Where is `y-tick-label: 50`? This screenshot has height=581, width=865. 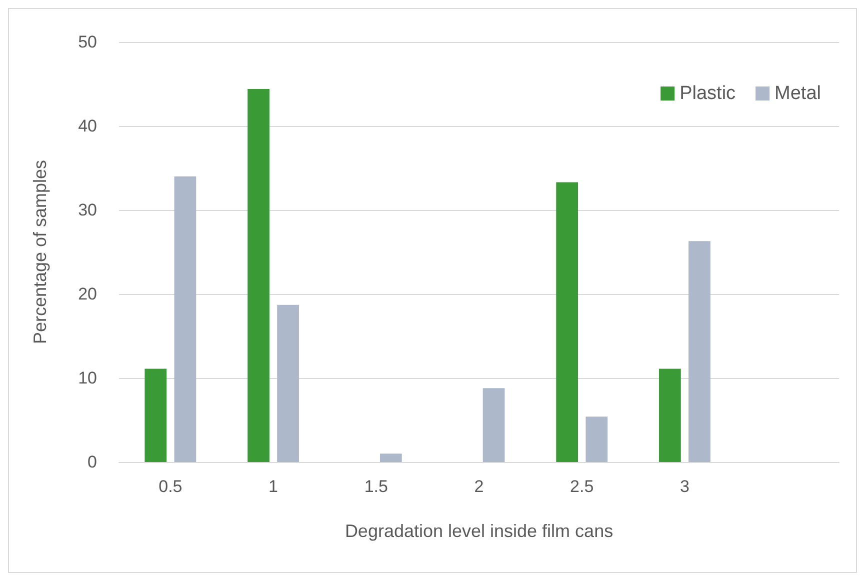
y-tick-label: 50 is located at coordinates (87, 42).